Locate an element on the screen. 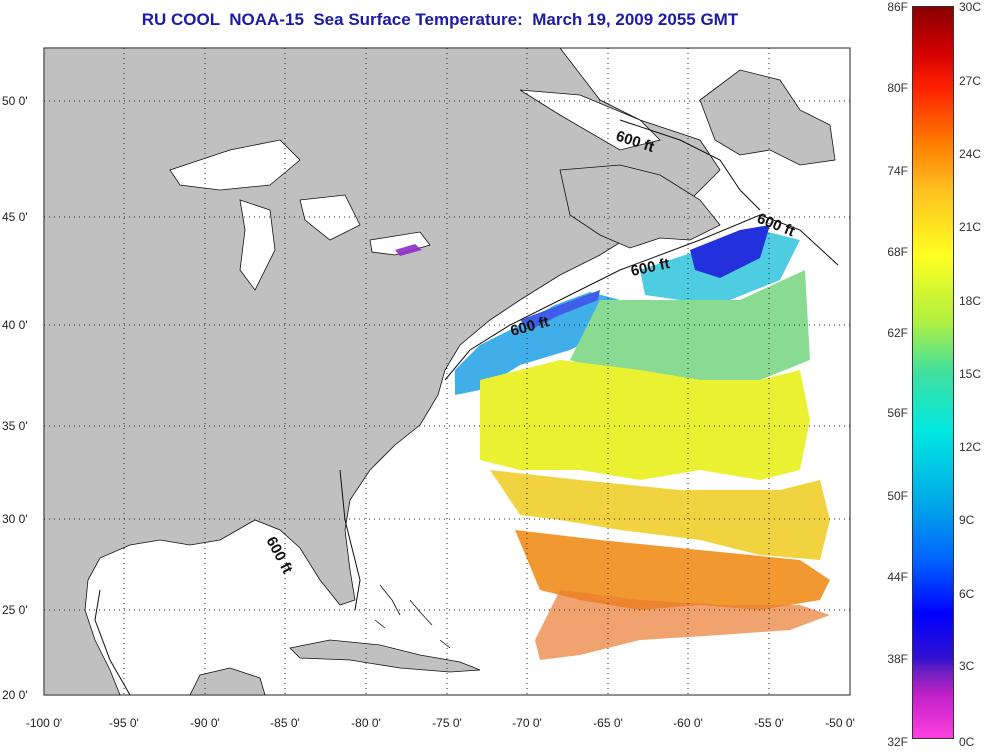  lat-label-25: 25 0' is located at coordinates (15, 610).